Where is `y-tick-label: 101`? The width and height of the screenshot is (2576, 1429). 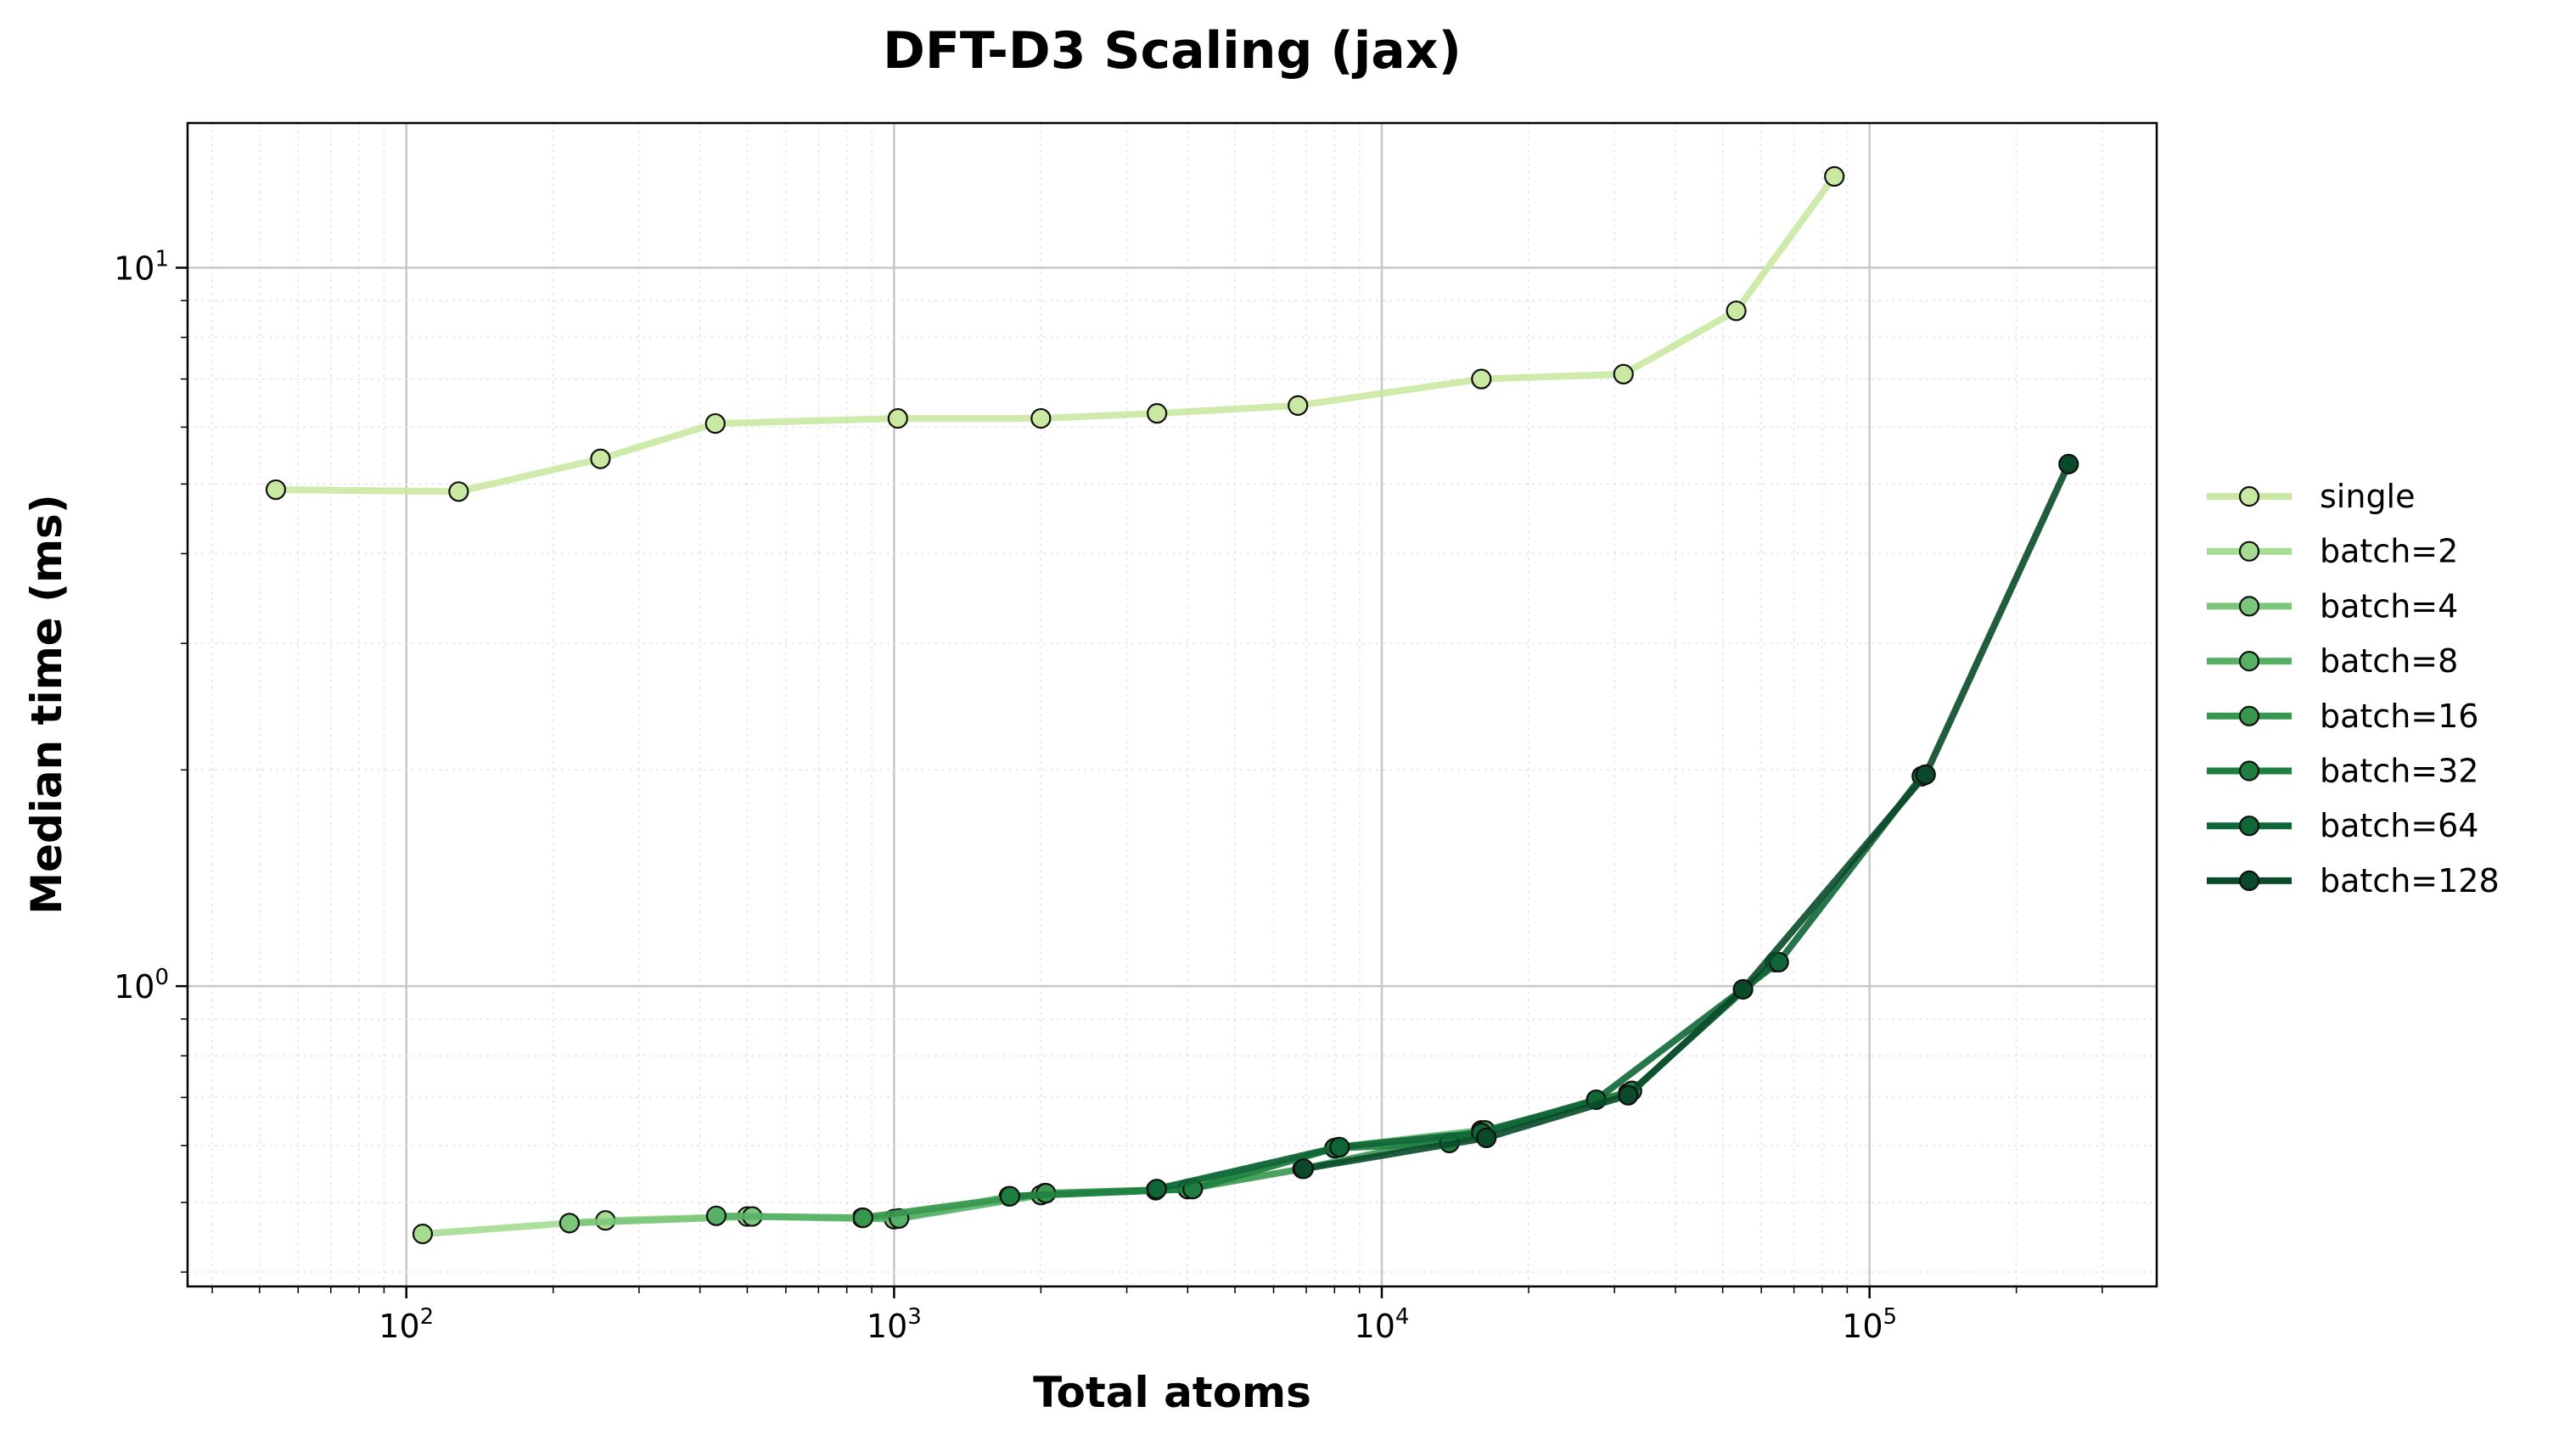 y-tick-label: 101 is located at coordinates (141, 267).